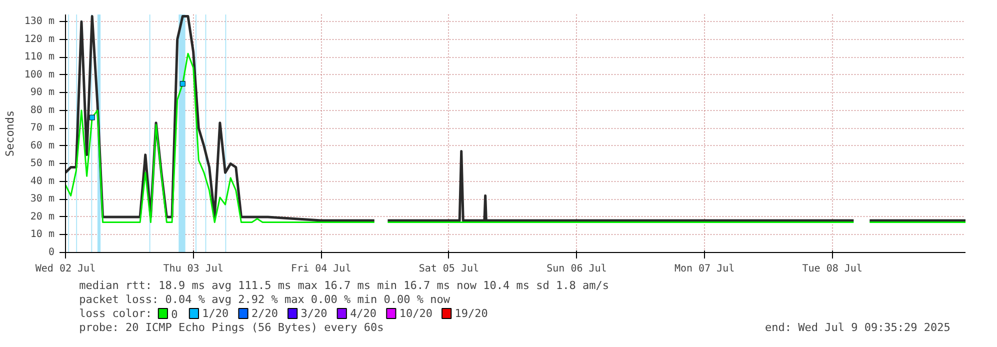  Describe the element at coordinates (42, 110) in the screenshot. I see `y-tick-label: 80 m` at that location.